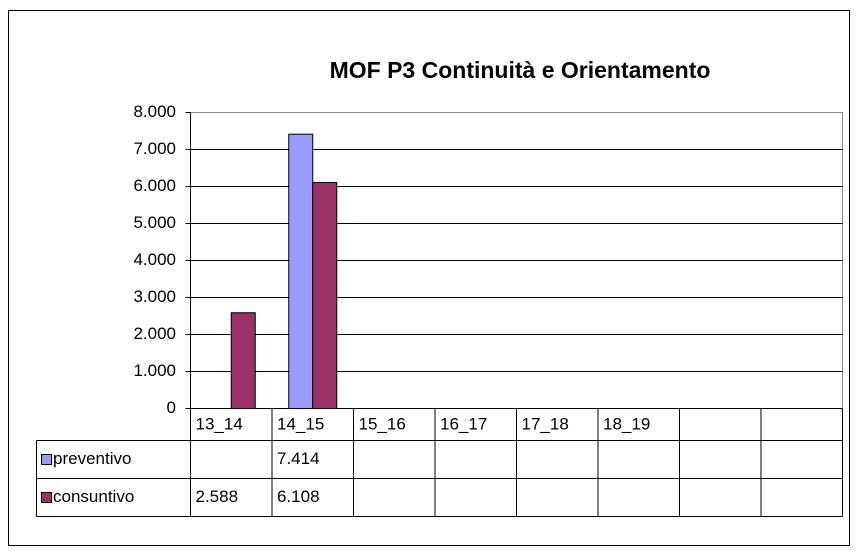 This screenshot has height=554, width=858. I want to click on y-tick-label: 4.000, so click(154, 259).